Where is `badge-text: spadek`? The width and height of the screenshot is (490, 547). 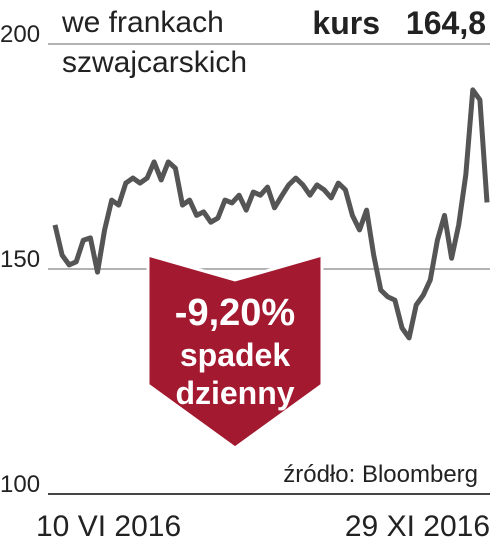
badge-text: spadek is located at coordinates (235, 355).